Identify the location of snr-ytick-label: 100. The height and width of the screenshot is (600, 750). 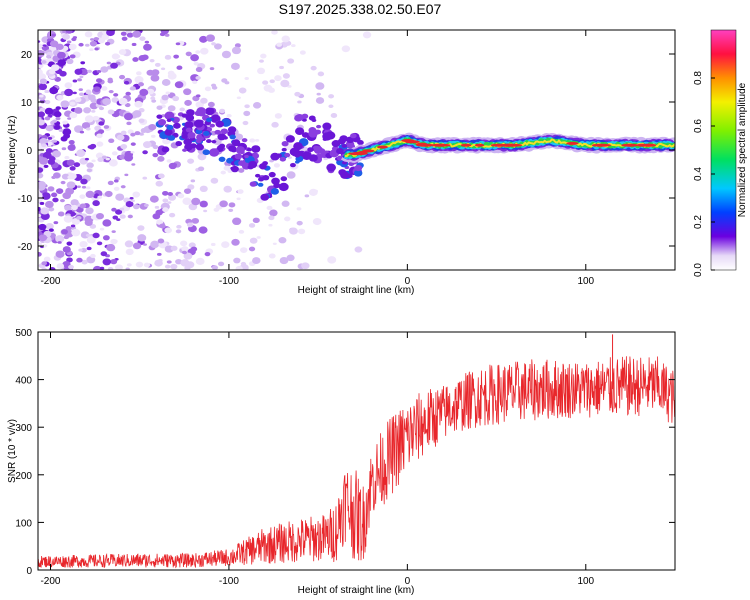
(23, 523).